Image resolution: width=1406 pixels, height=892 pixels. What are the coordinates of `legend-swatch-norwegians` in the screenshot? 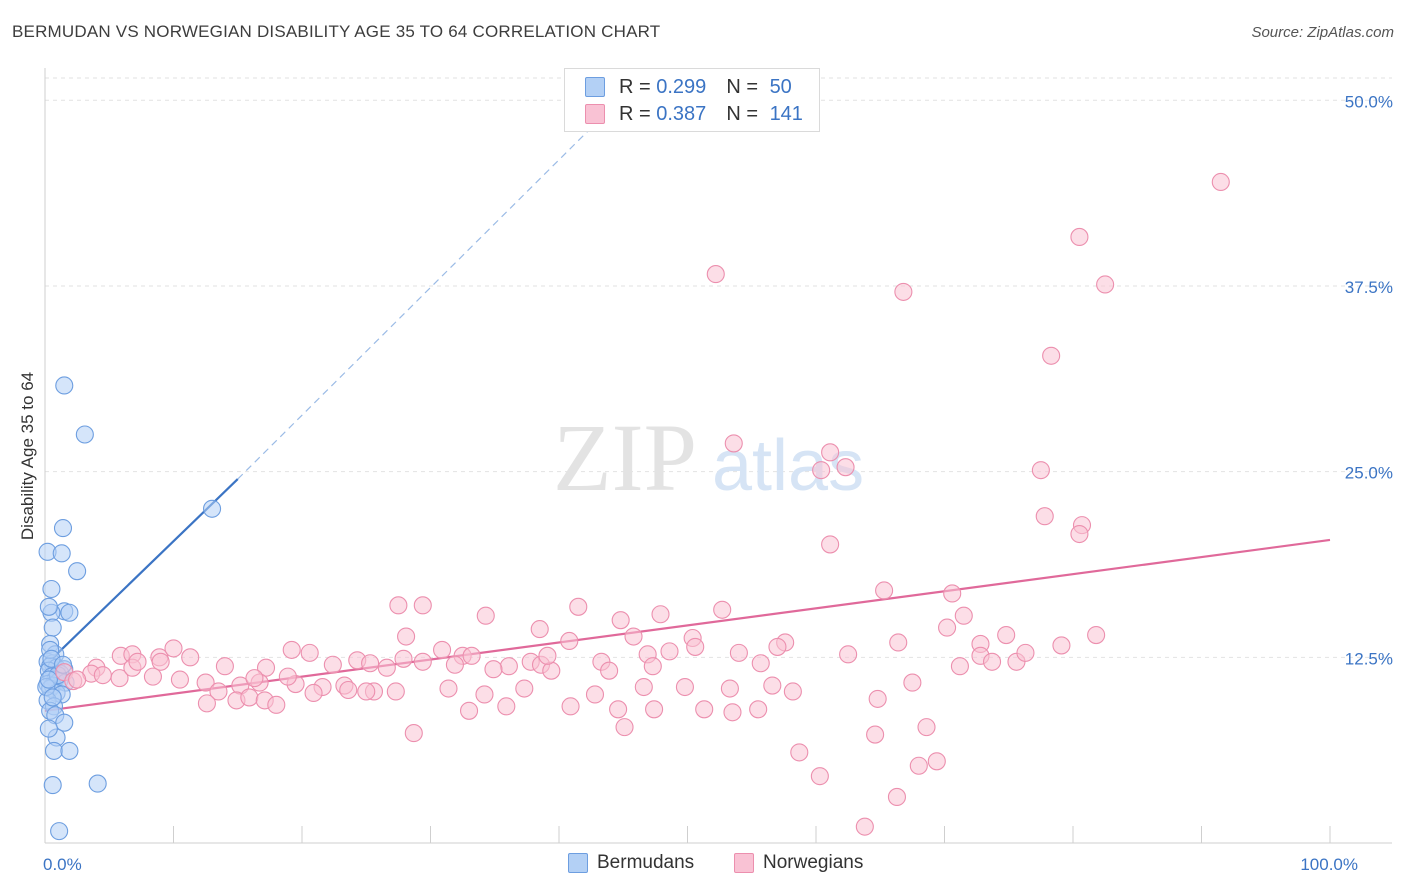 It's located at (595, 114).